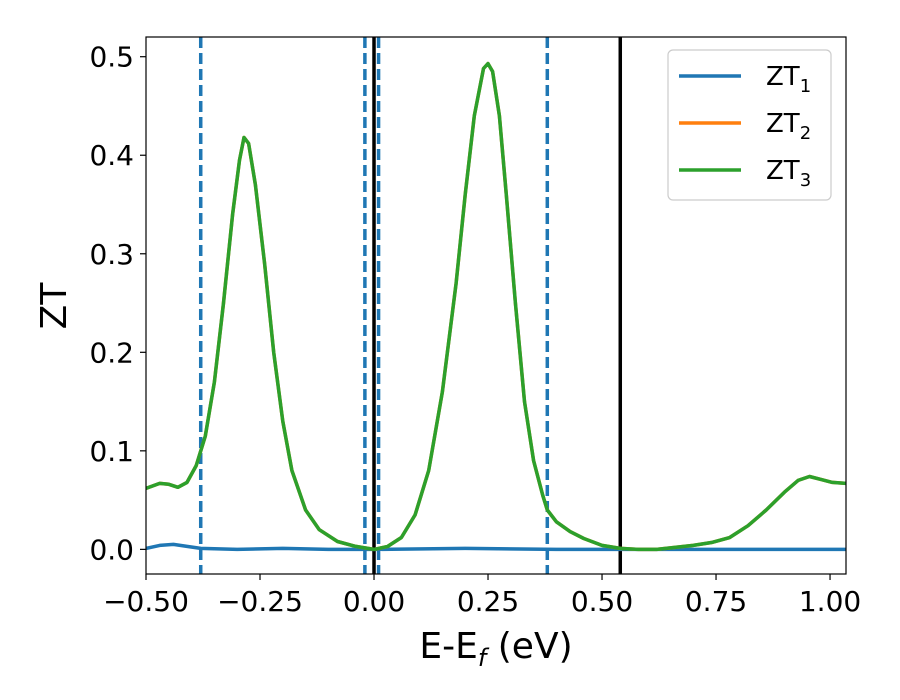  Describe the element at coordinates (830, 601) in the screenshot. I see `x-tick-label: 1.00` at that location.